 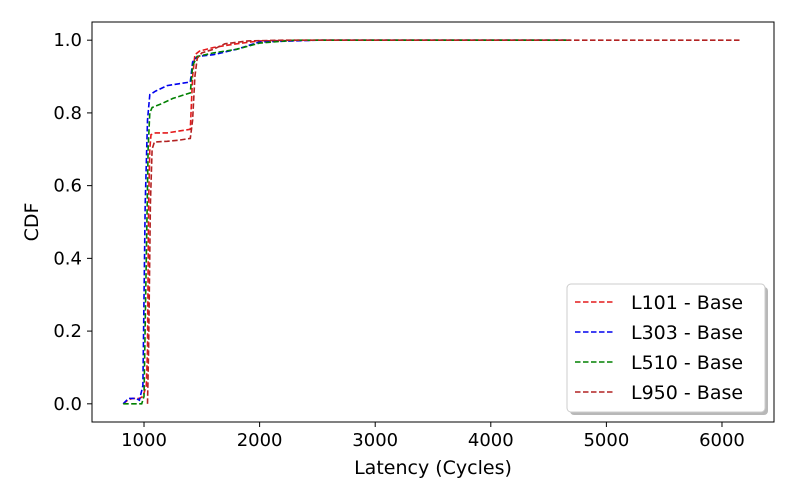 What do you see at coordinates (722, 440) in the screenshot?
I see `x-tick-label: 6000` at bounding box center [722, 440].